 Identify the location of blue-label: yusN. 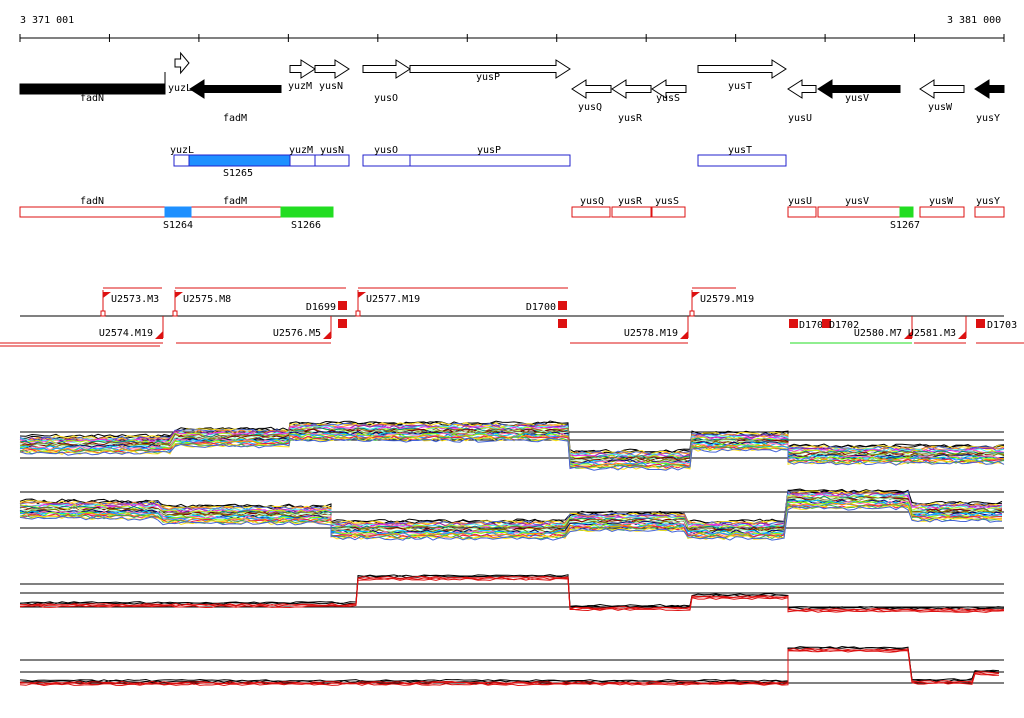
(332, 150).